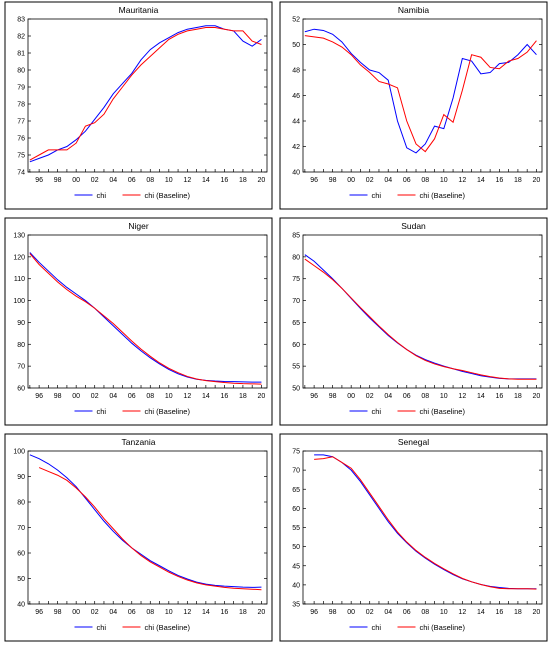 This screenshot has height=647, width=550. Describe the element at coordinates (296, 122) in the screenshot. I see `y-tick-label: 44` at that location.